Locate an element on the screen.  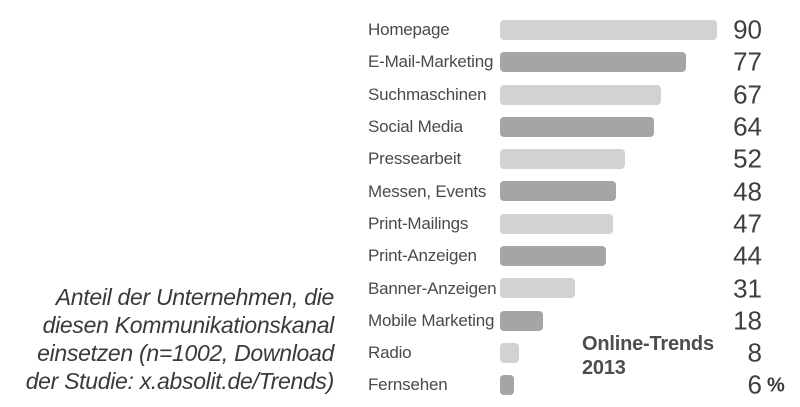
bar-row: Suchmaschinen 67 is located at coordinates (584, 95).